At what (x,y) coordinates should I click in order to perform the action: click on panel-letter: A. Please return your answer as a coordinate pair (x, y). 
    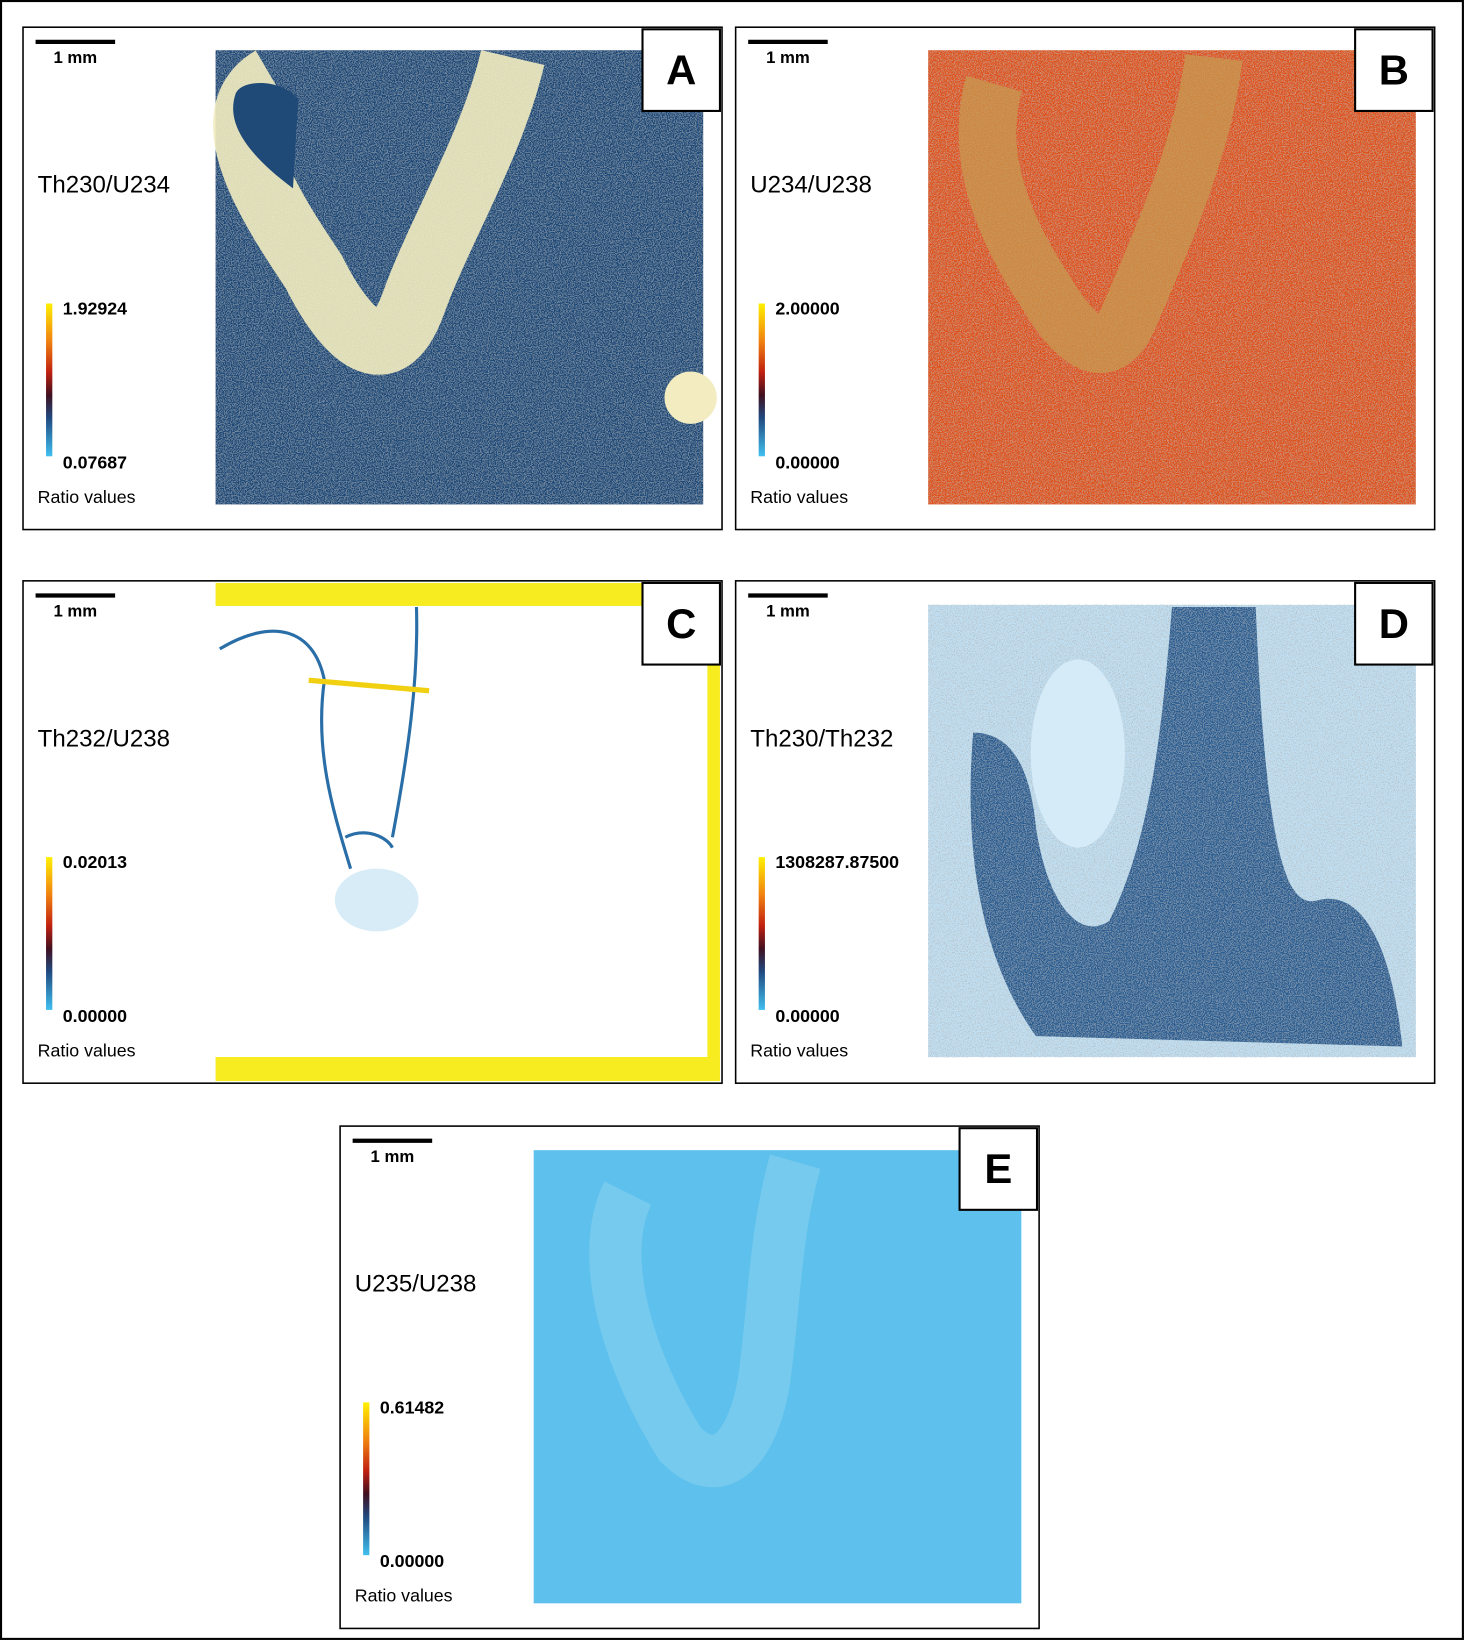
    Looking at the image, I should click on (681, 69).